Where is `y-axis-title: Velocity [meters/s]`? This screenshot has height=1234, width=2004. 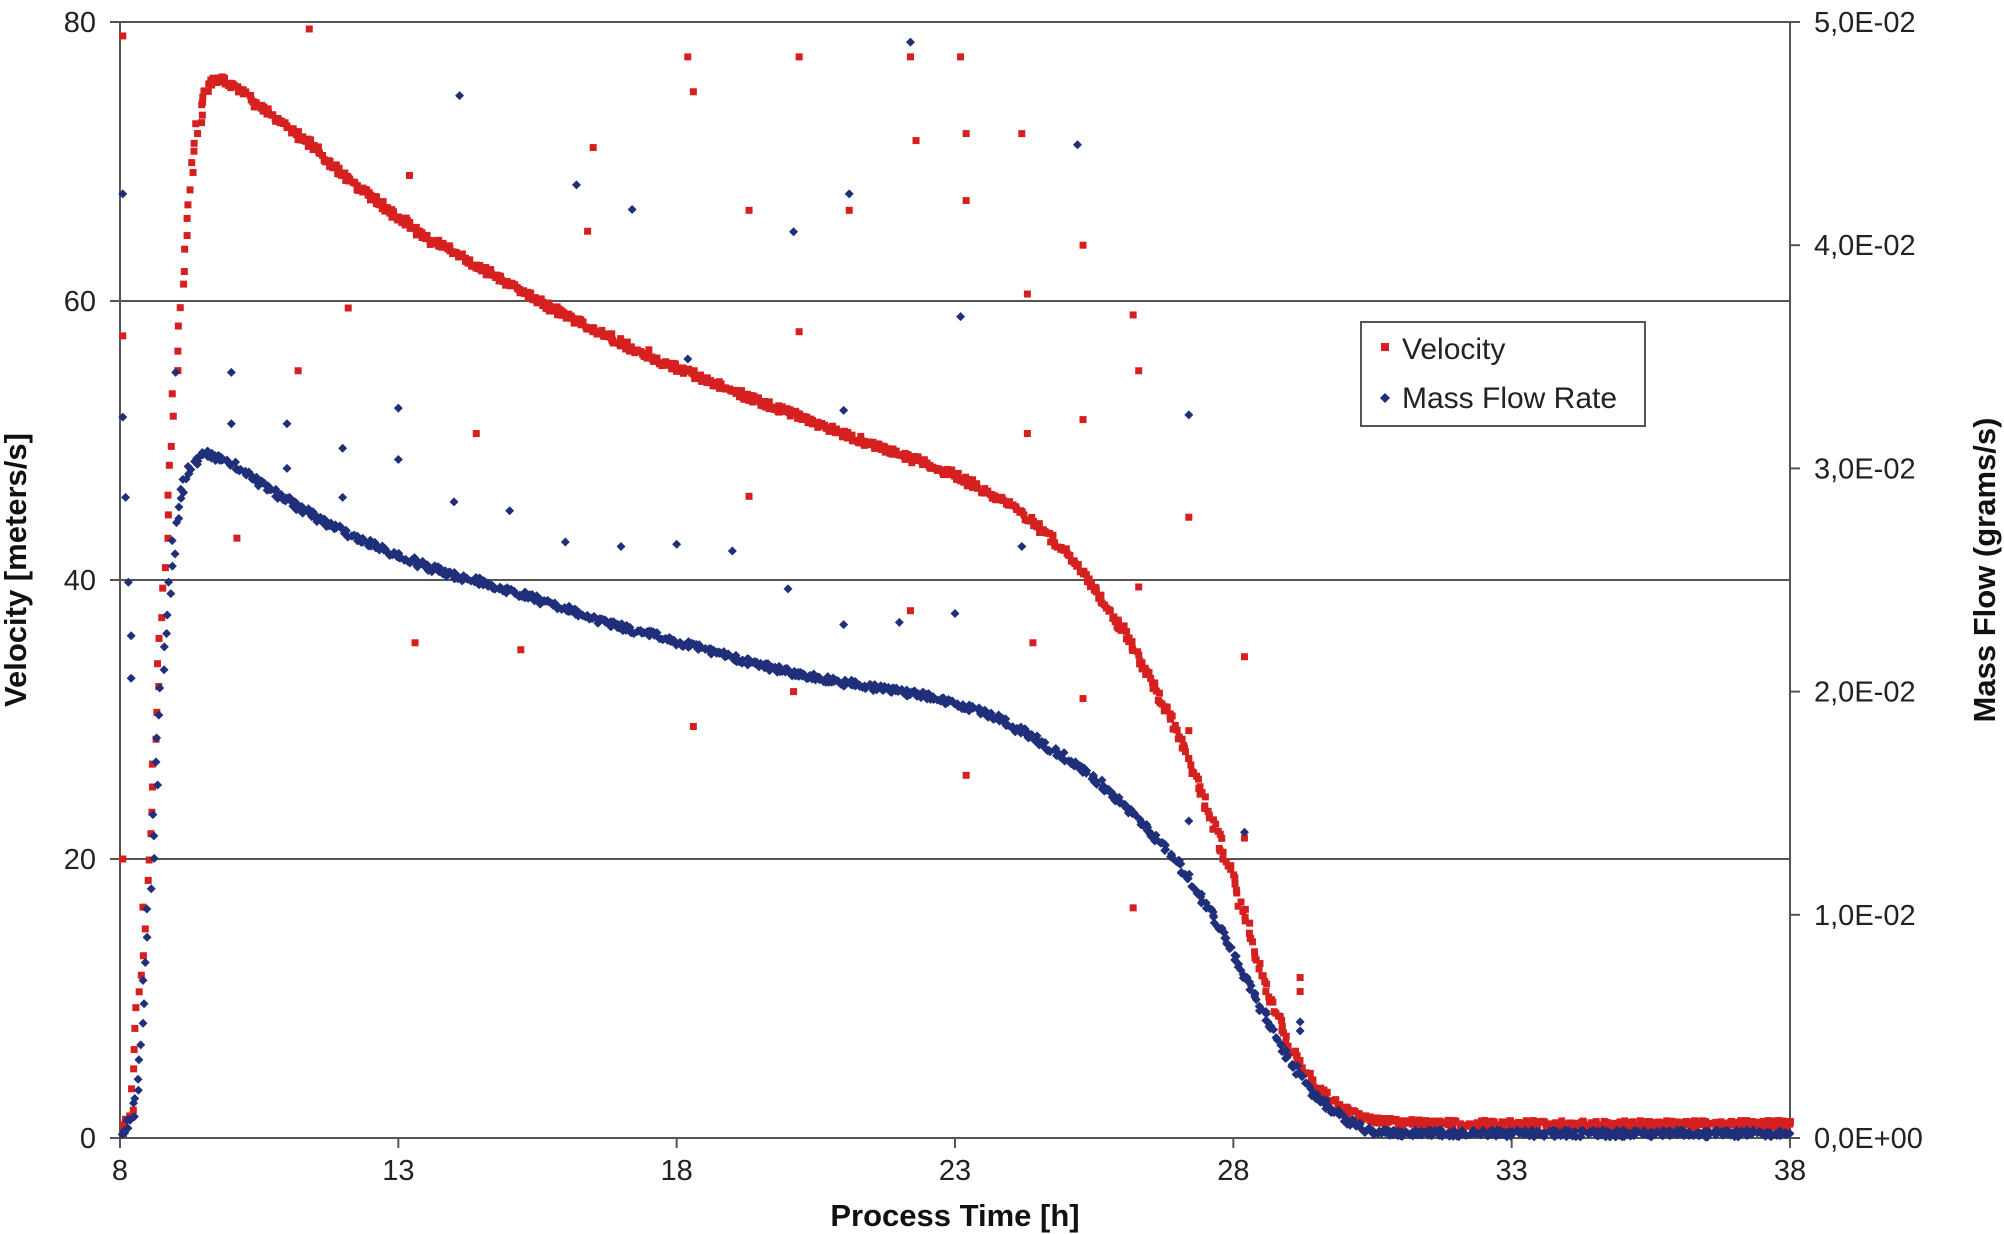
y-axis-title: Velocity [meters/s] is located at coordinates (16, 570).